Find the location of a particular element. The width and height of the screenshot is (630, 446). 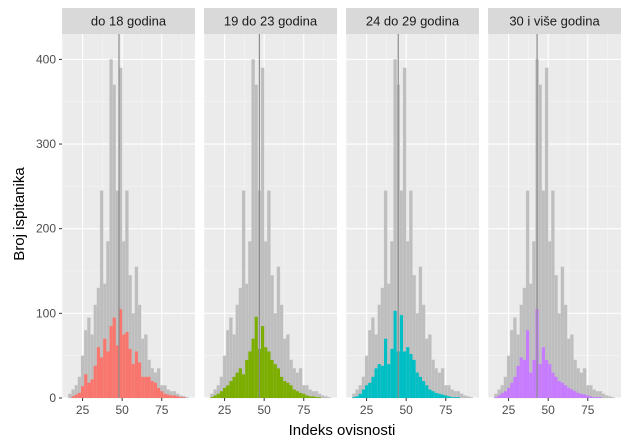

x-axis-title: Indeks ovisnosti is located at coordinates (342, 430).